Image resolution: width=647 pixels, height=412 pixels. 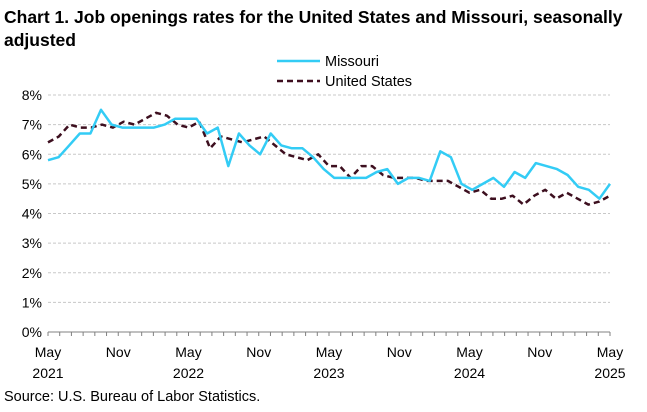 I want to click on y-tick-label: 3%, so click(x=32, y=243).